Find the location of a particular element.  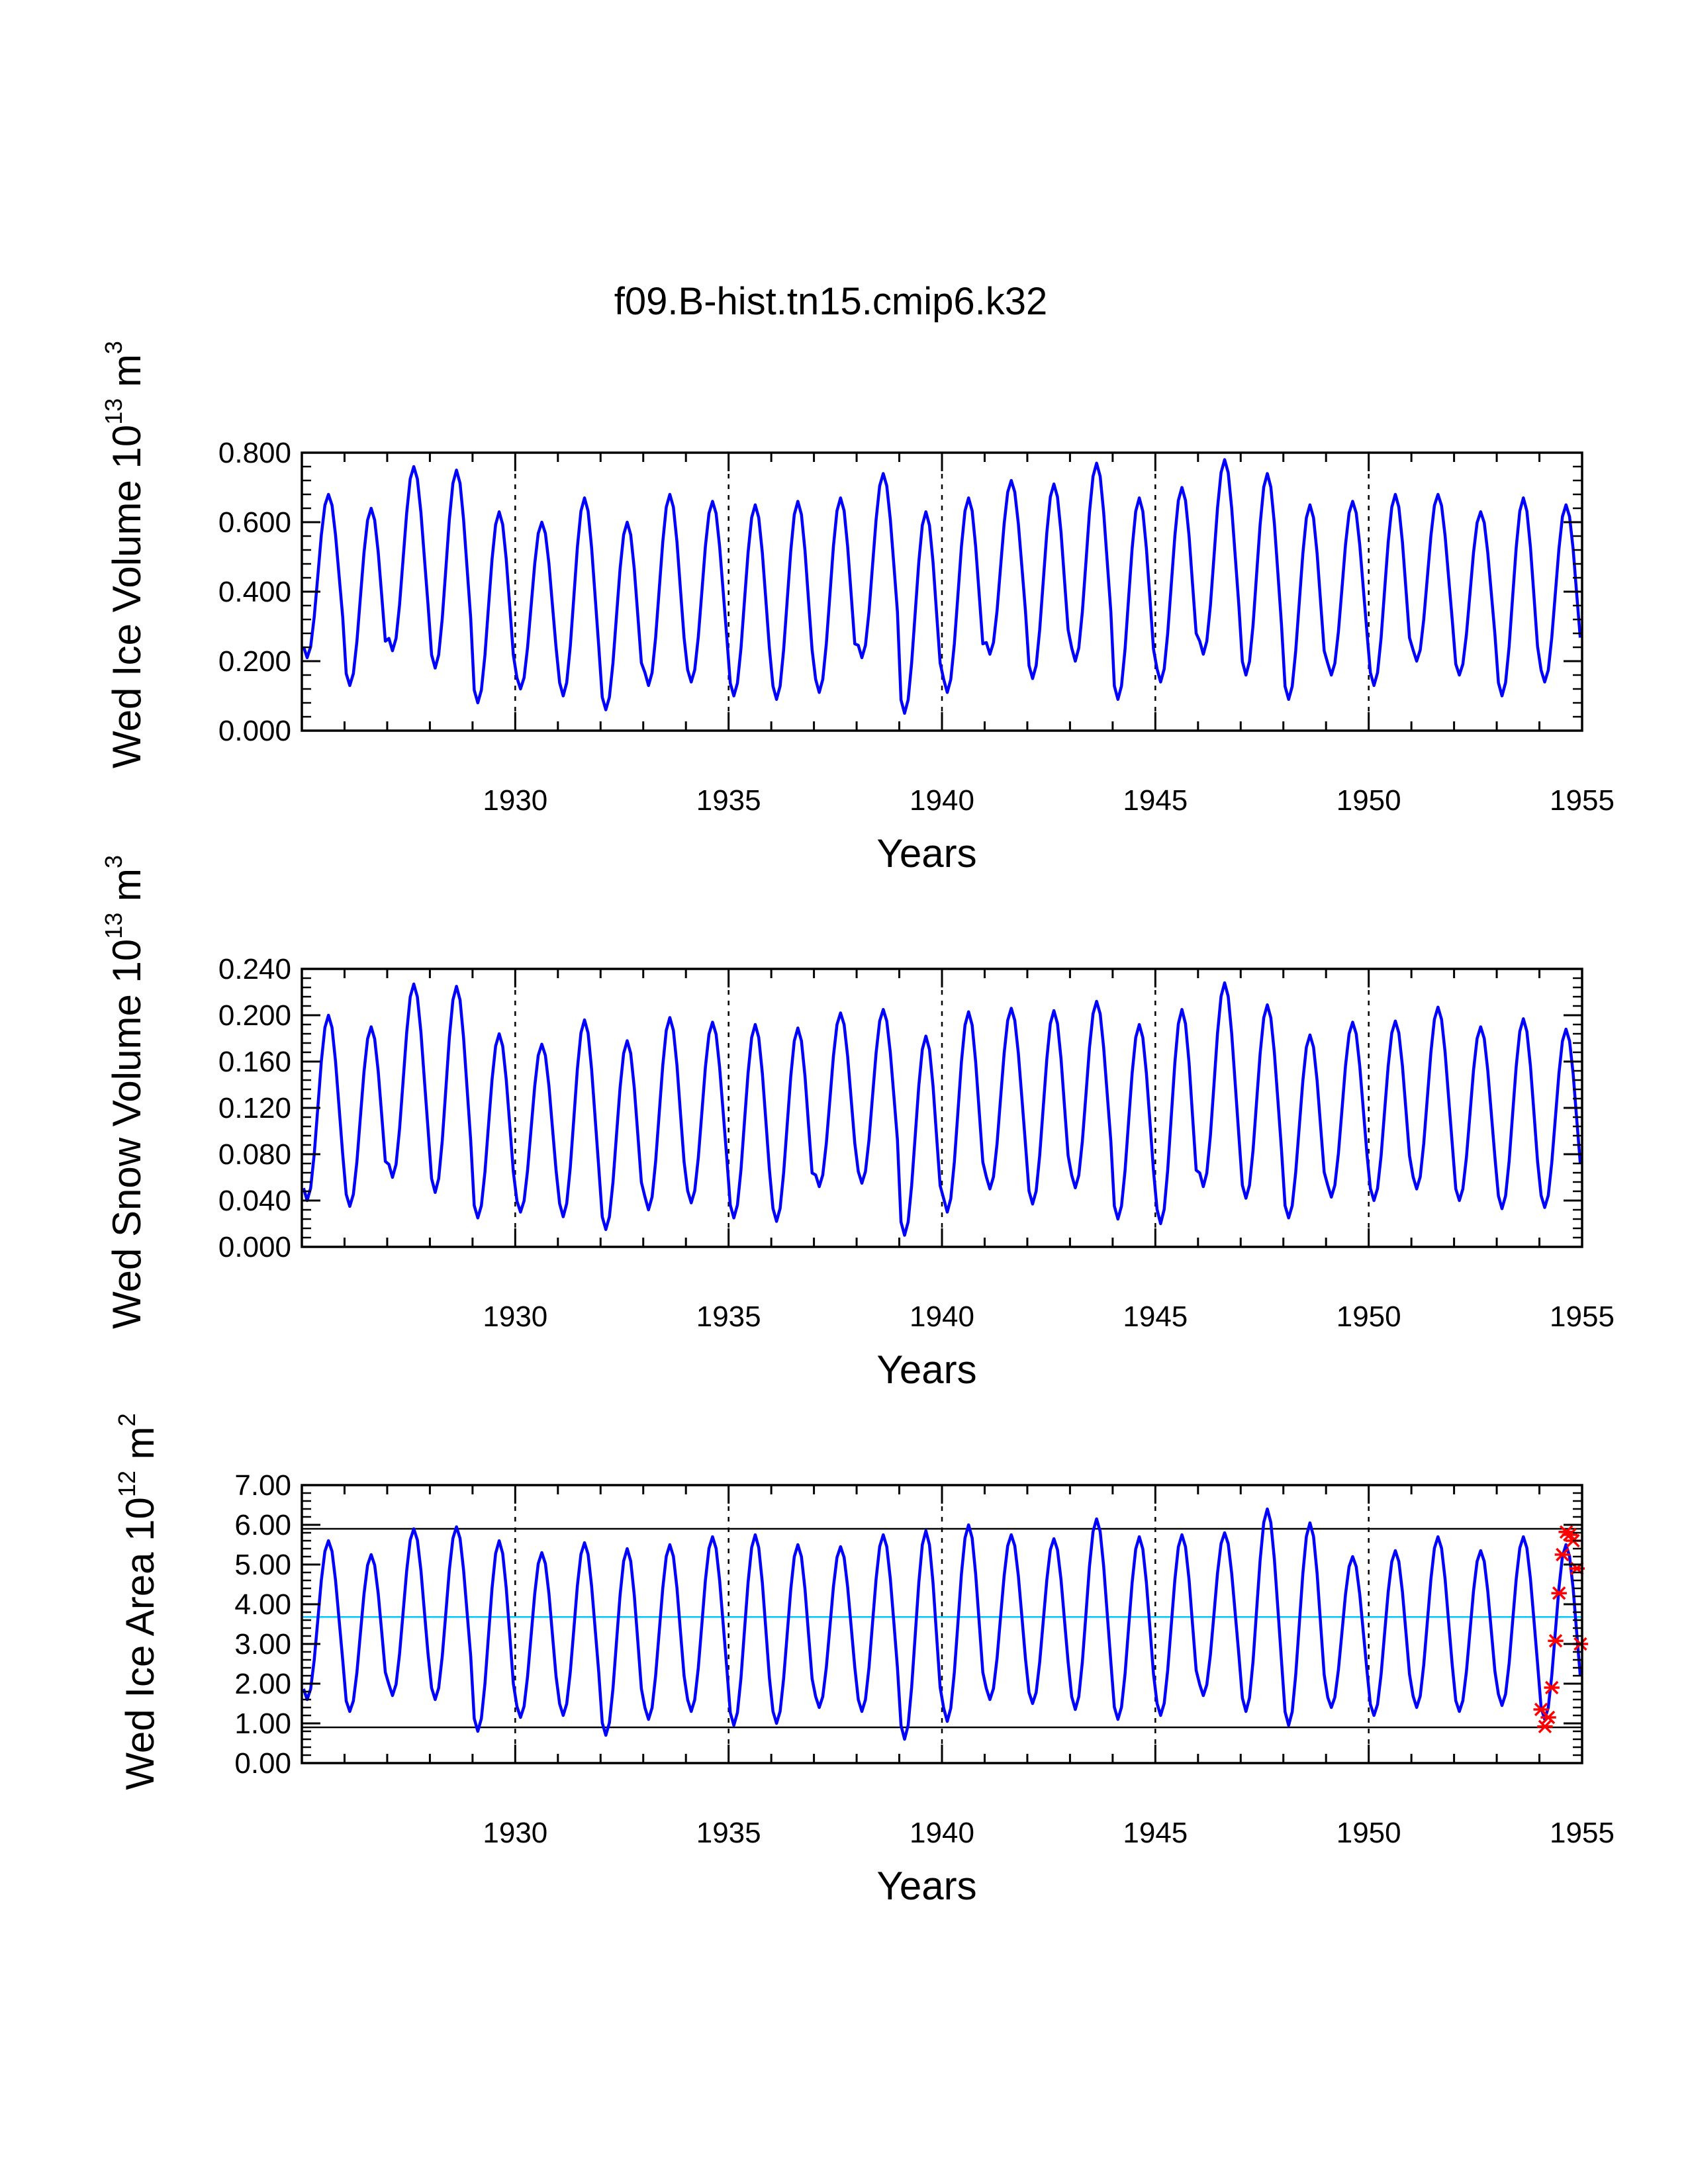

ice-area-xtick-label: 1945 is located at coordinates (1155, 1833).